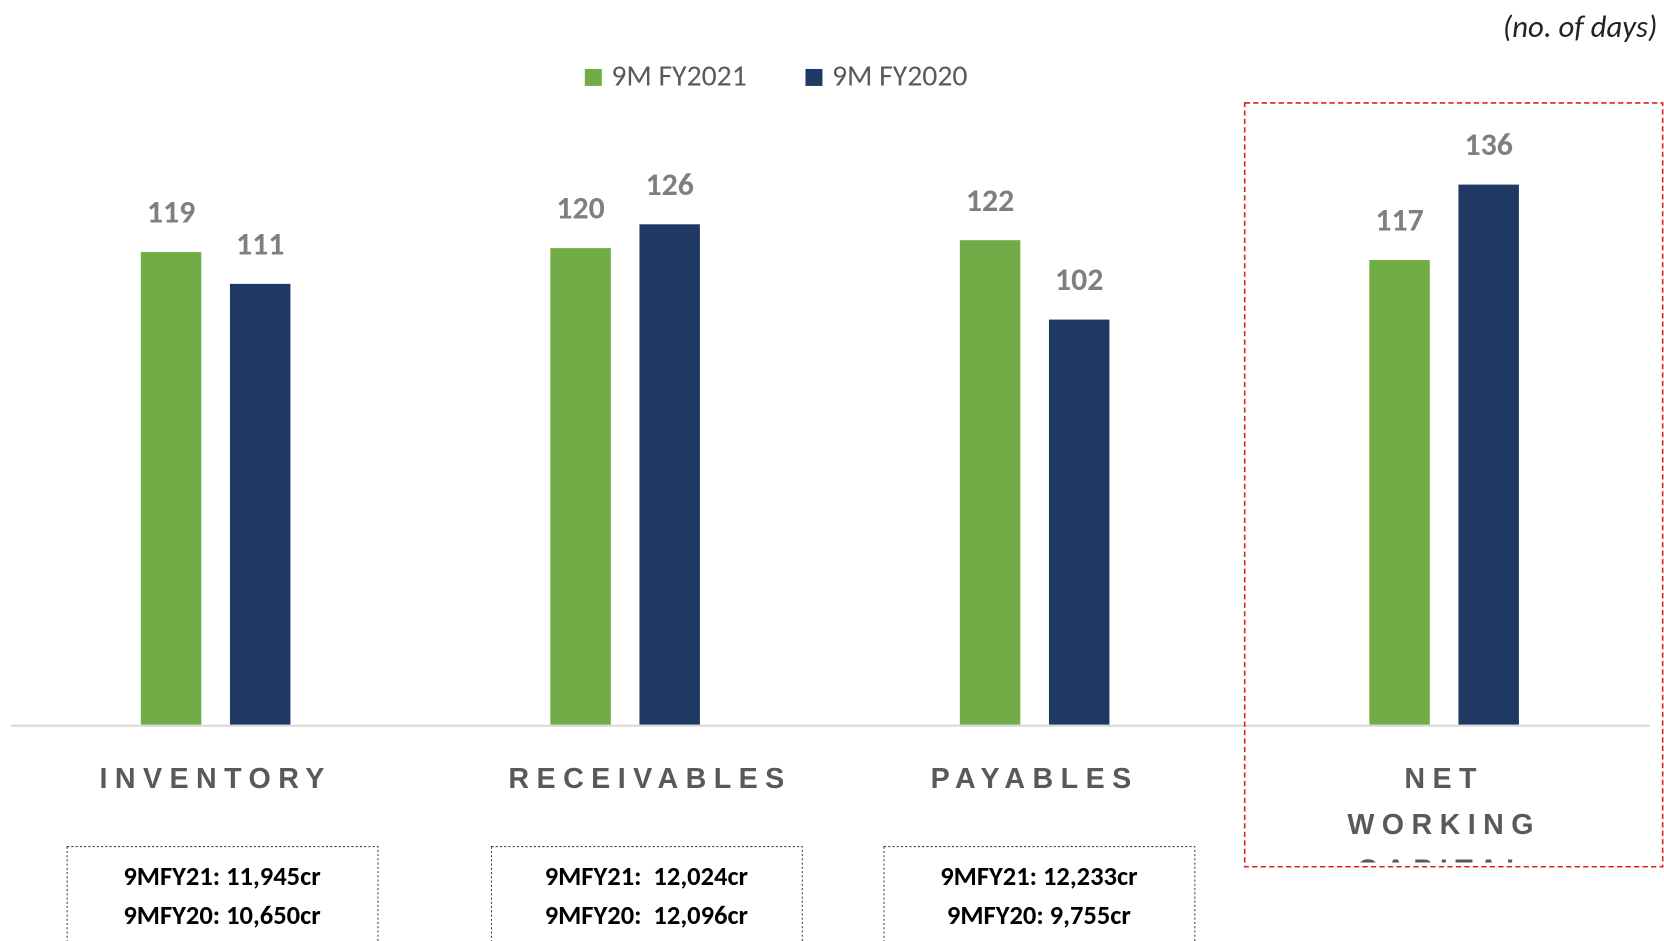  Describe the element at coordinates (260, 243) in the screenshot. I see `data-label: 111` at that location.